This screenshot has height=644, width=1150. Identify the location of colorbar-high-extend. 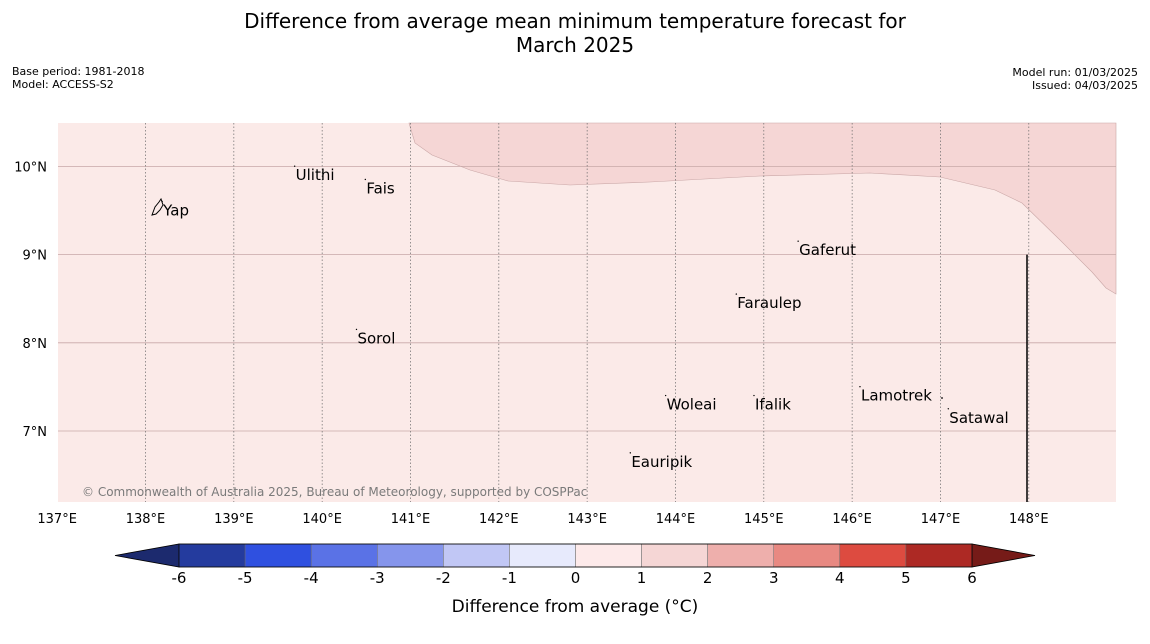
(1003, 555).